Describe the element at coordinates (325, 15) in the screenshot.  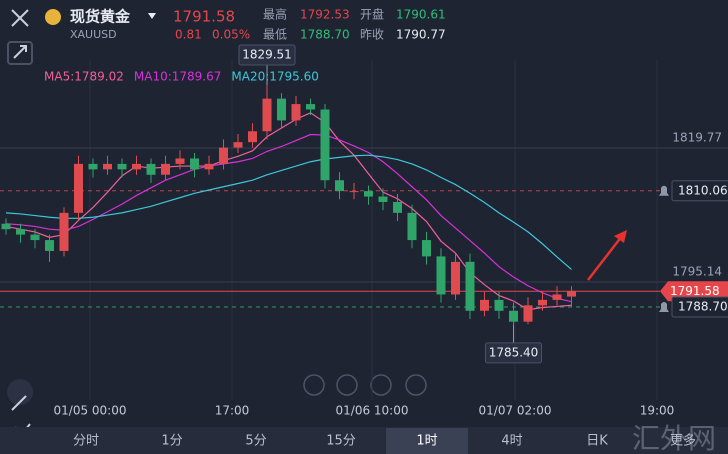
I see `stat-value: 1792.53` at that location.